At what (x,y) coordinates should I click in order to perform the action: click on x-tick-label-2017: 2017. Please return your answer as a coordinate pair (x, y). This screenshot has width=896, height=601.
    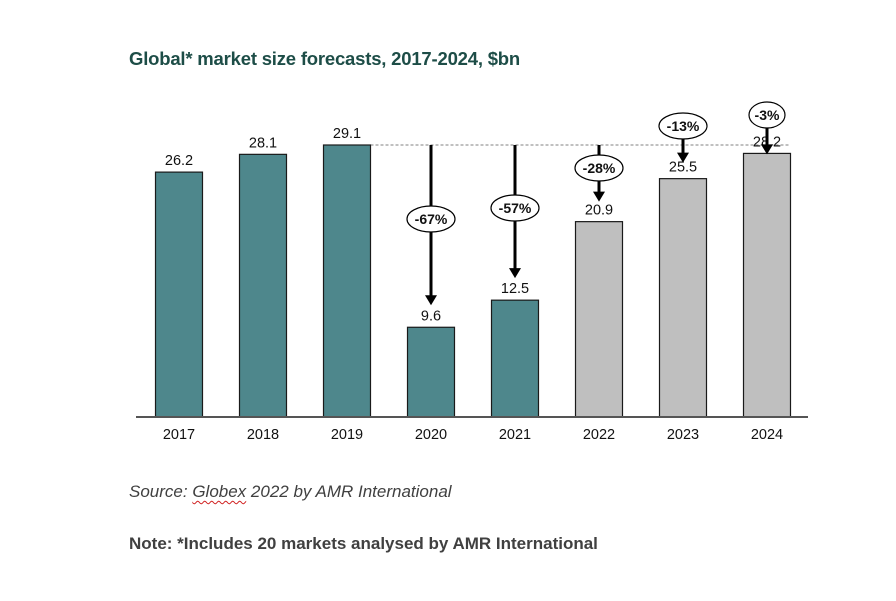
    Looking at the image, I should click on (179, 435).